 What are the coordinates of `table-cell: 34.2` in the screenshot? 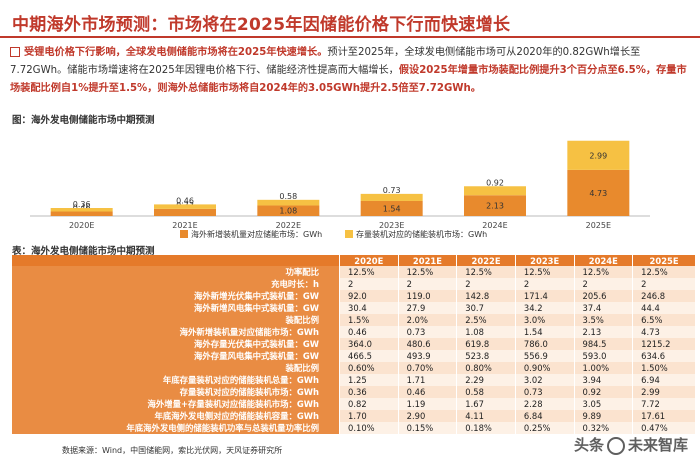 It's located at (545, 308).